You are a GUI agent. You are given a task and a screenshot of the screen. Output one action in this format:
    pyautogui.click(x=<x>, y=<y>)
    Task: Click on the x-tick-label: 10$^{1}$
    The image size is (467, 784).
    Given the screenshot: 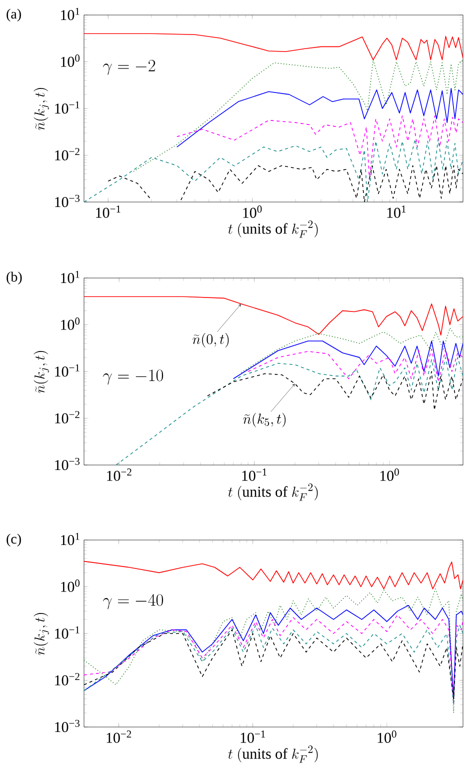 What is the action you would take?
    pyautogui.click(x=396, y=212)
    